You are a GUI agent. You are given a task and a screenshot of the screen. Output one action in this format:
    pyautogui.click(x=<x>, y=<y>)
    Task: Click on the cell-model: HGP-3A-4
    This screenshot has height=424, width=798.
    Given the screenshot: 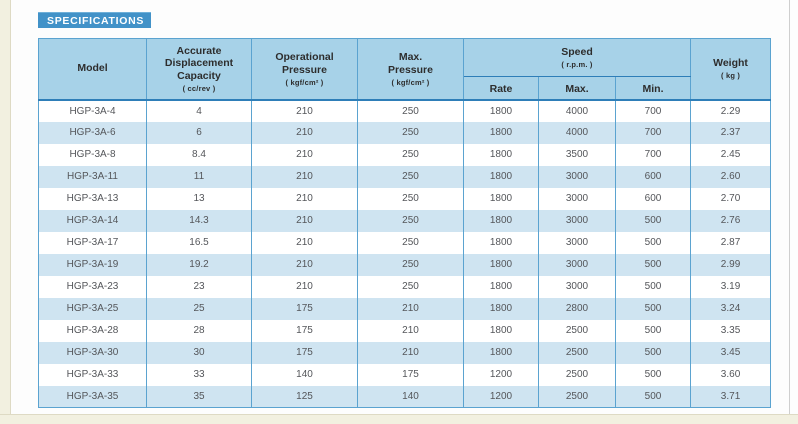 What is the action you would take?
    pyautogui.click(x=92, y=110)
    